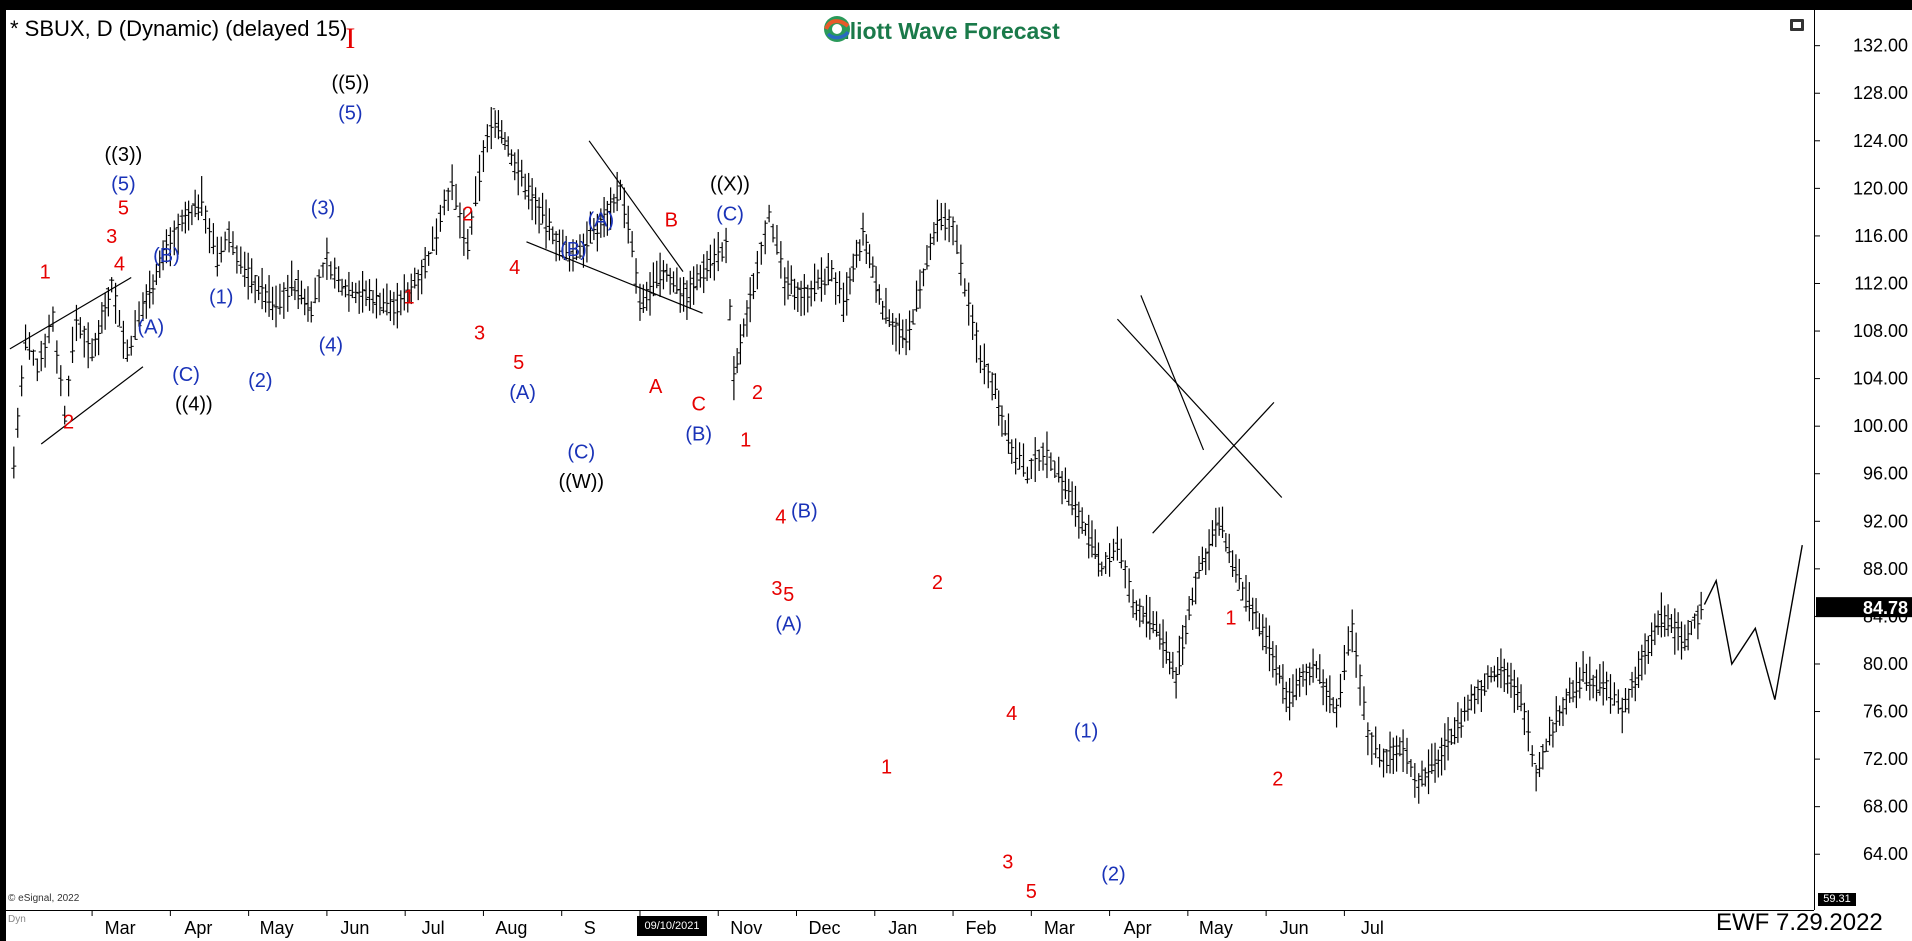 The width and height of the screenshot is (1912, 941). Describe the element at coordinates (1885, 759) in the screenshot. I see `price-tick-label: 72.00` at that location.